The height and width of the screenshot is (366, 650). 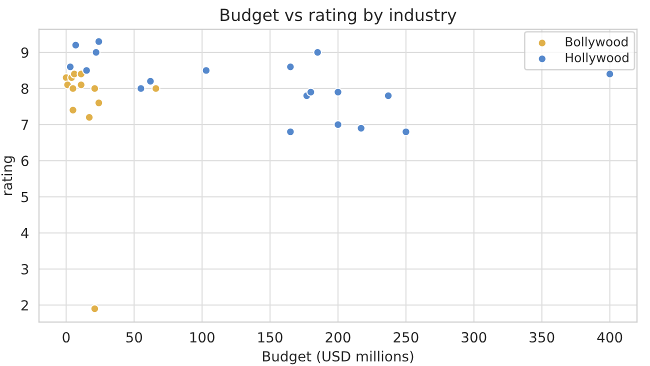 What do you see at coordinates (24, 88) in the screenshot?
I see `y-tick-label: 8` at bounding box center [24, 88].